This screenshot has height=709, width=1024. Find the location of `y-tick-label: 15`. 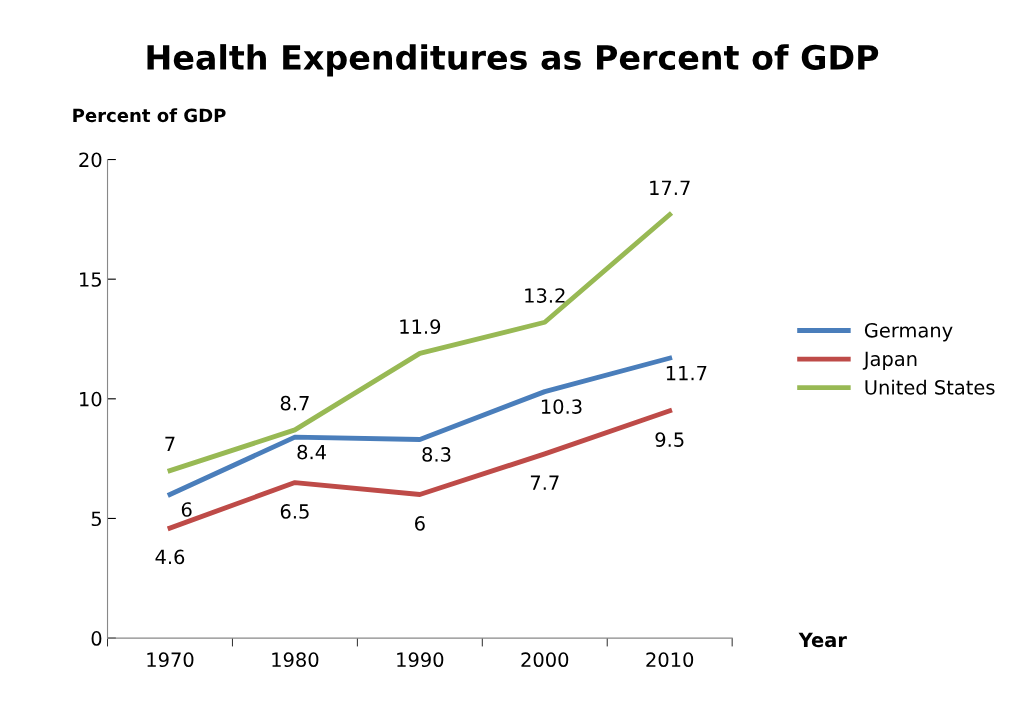

y-tick-label: 15 is located at coordinates (90, 279).